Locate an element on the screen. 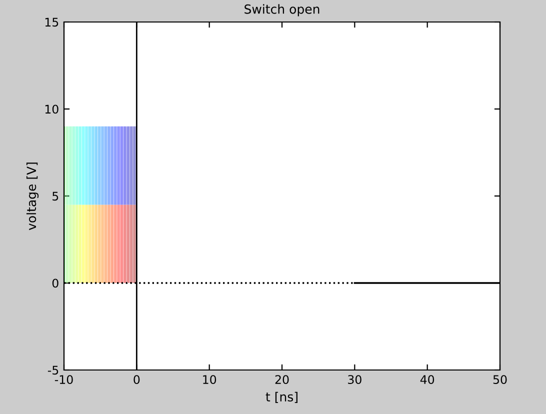  x-tick-label: -10 is located at coordinates (63, 379).